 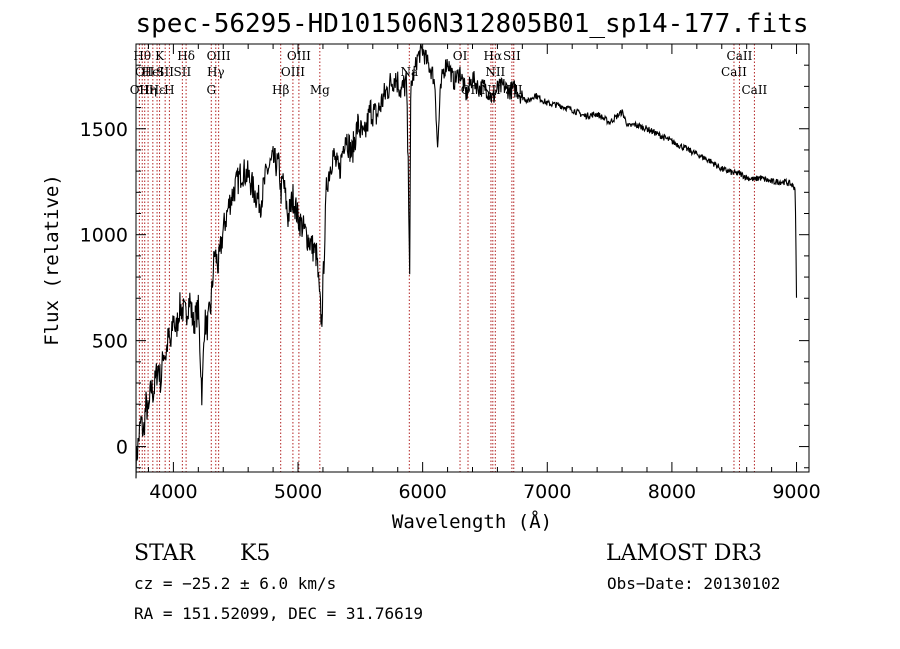 What do you see at coordinates (110, 342) in the screenshot?
I see `y-tick-label: 500` at bounding box center [110, 342].